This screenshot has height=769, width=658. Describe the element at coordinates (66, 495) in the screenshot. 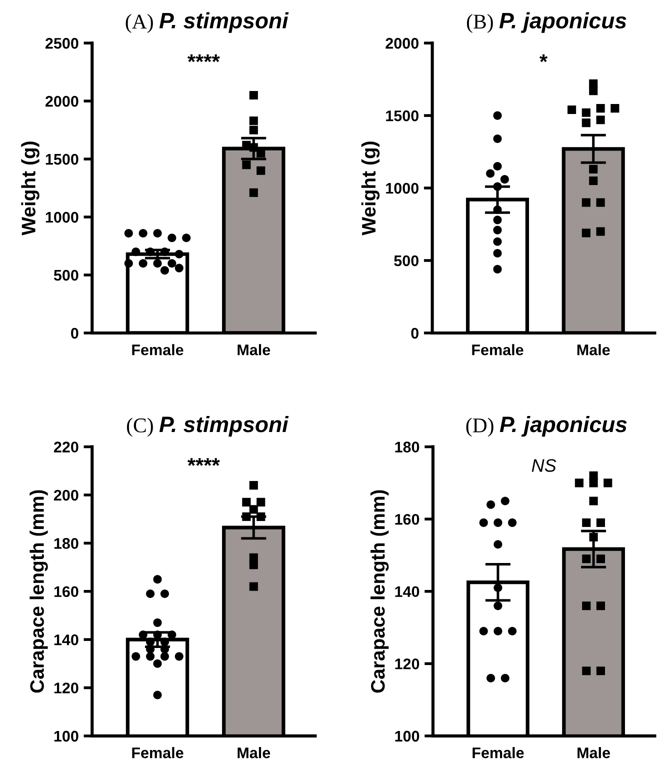

I see `y-tick-label: 200` at that location.